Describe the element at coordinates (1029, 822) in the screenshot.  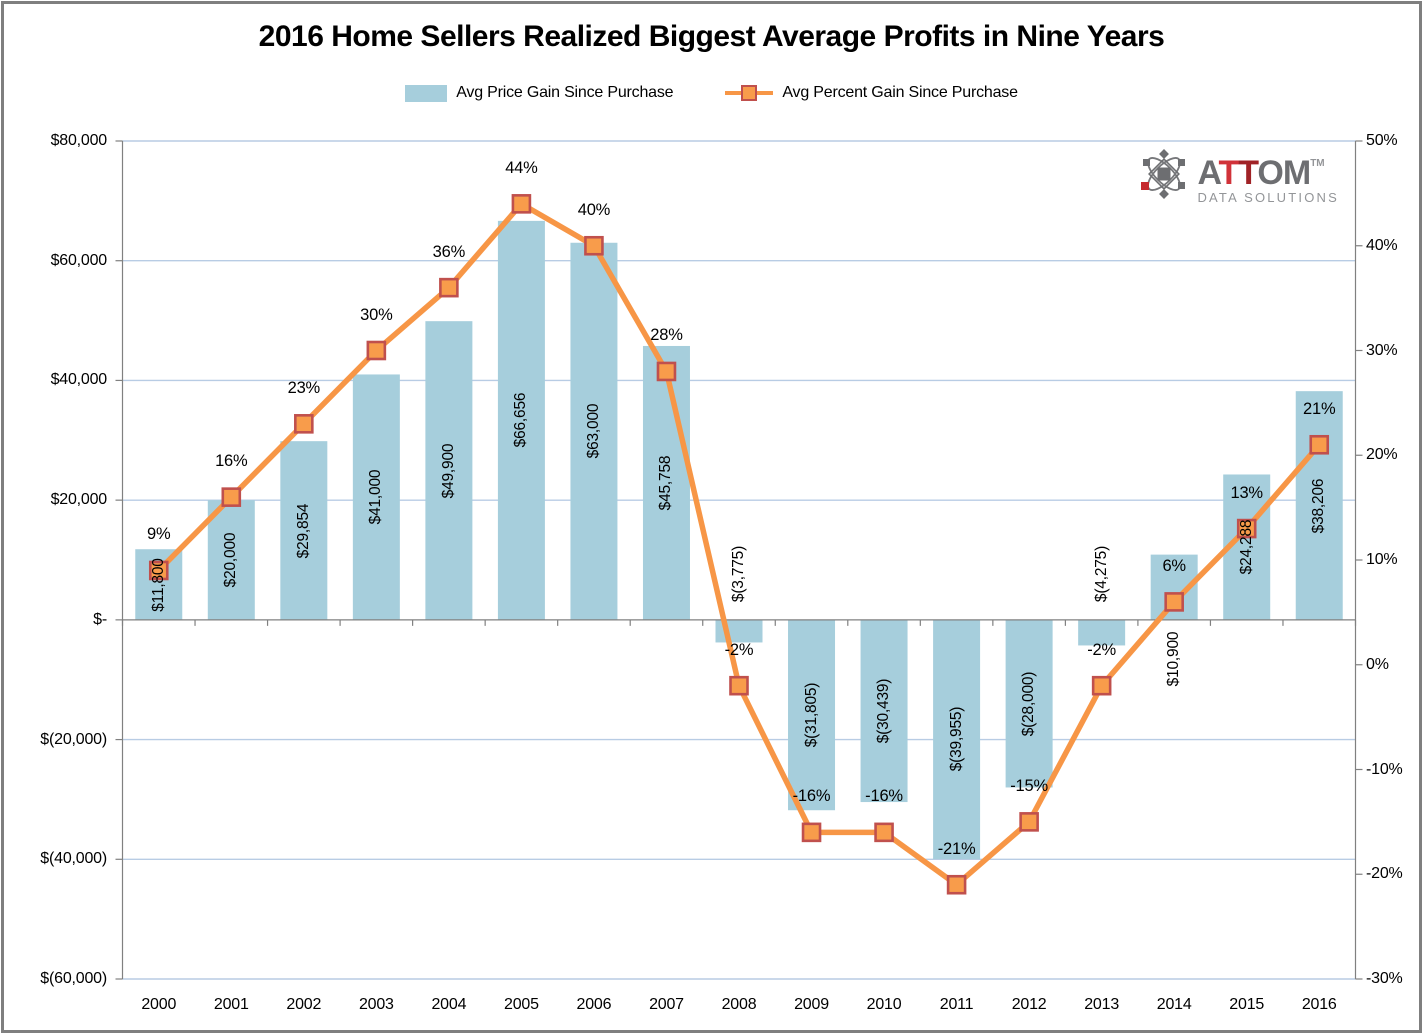
I see `line-marker-2012` at that location.